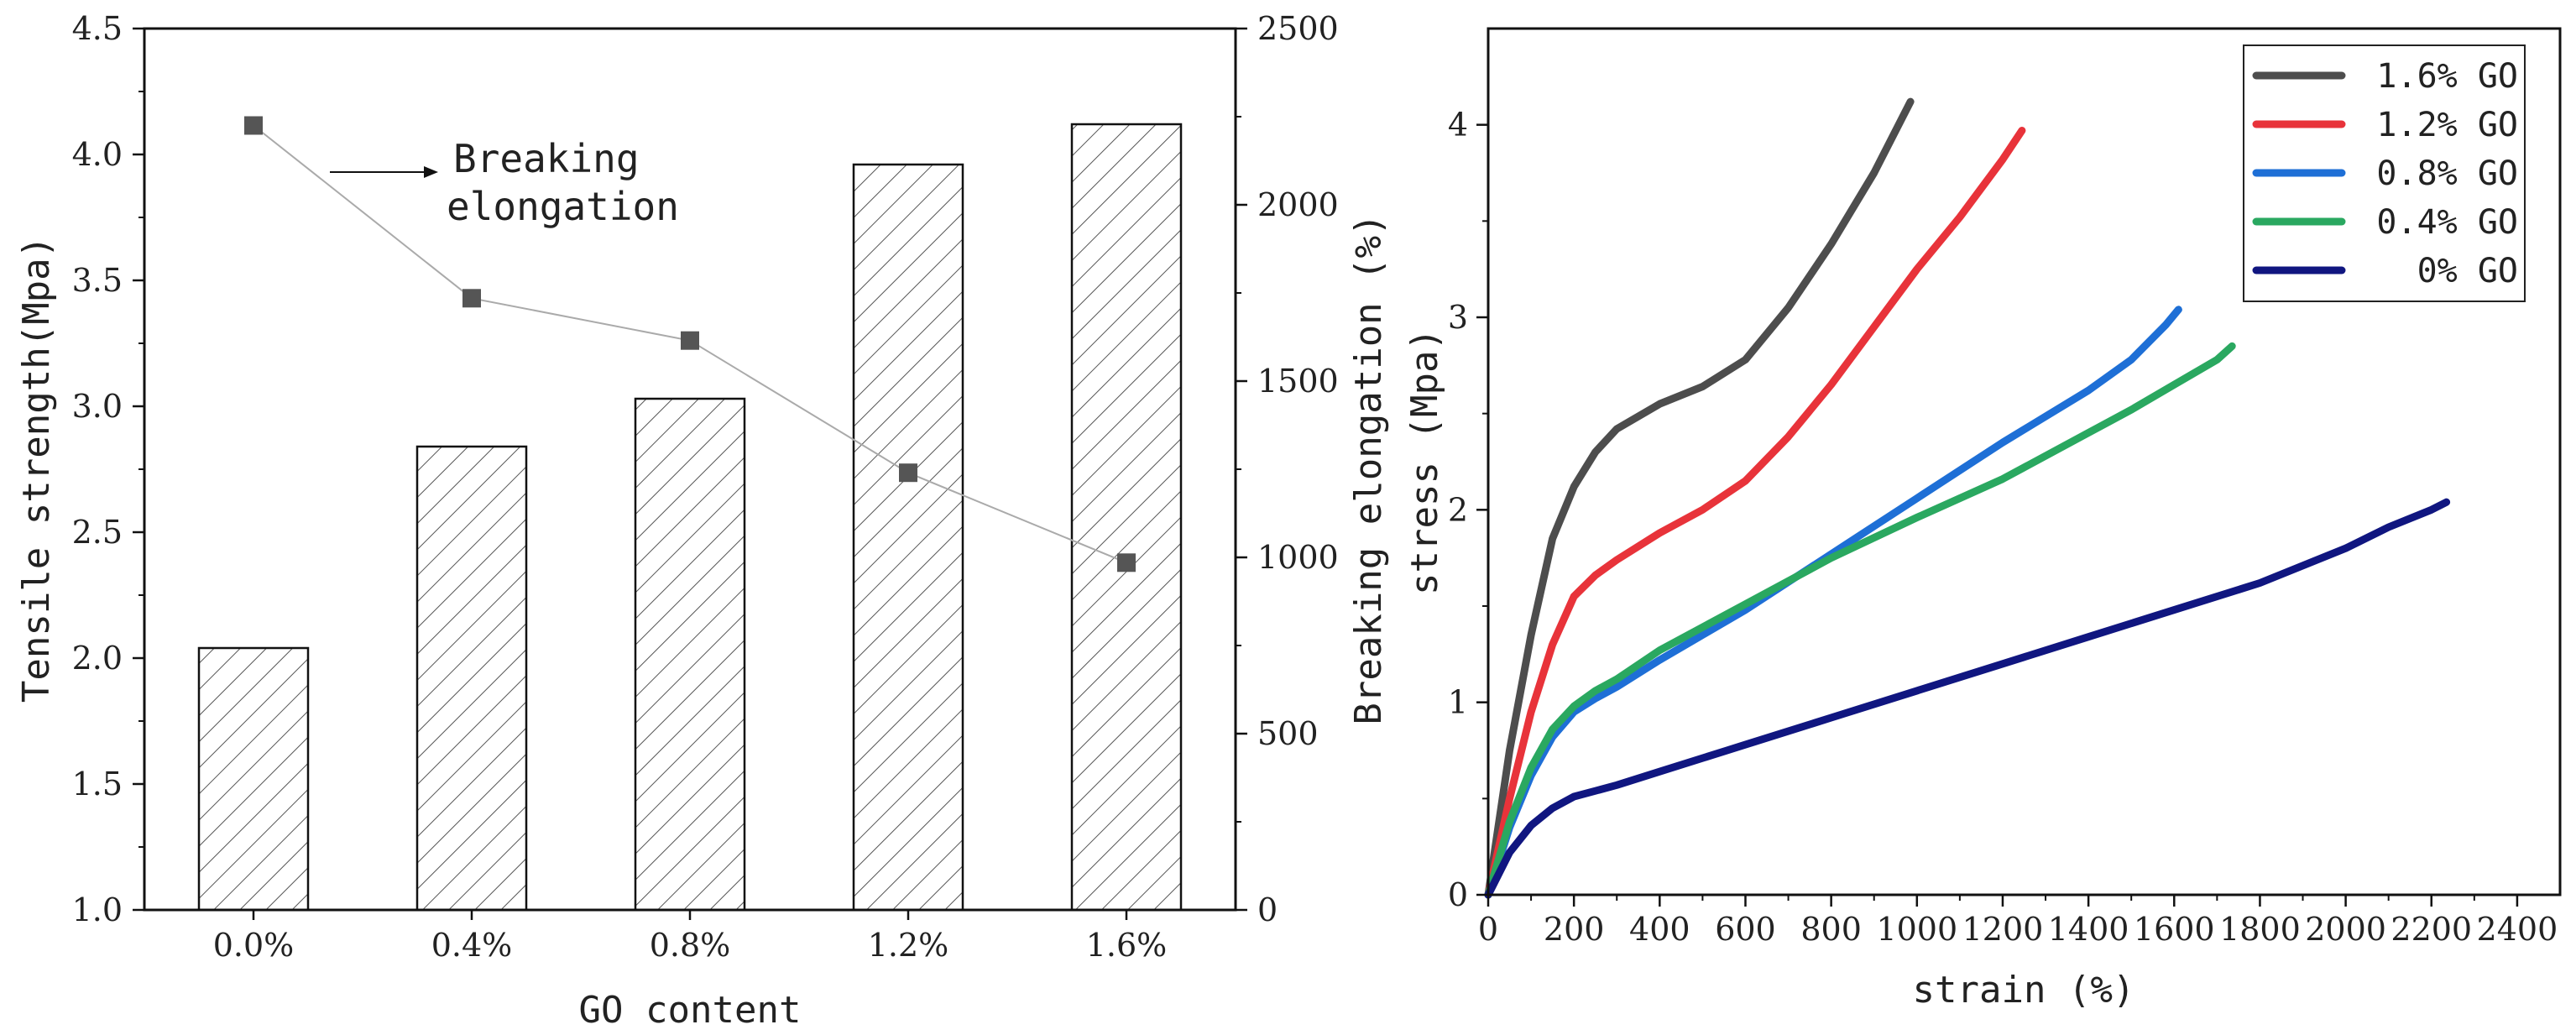 This screenshot has height=1035, width=2576. I want to click on left-y-axis-title: Tensile strength(Mpa), so click(36, 469).